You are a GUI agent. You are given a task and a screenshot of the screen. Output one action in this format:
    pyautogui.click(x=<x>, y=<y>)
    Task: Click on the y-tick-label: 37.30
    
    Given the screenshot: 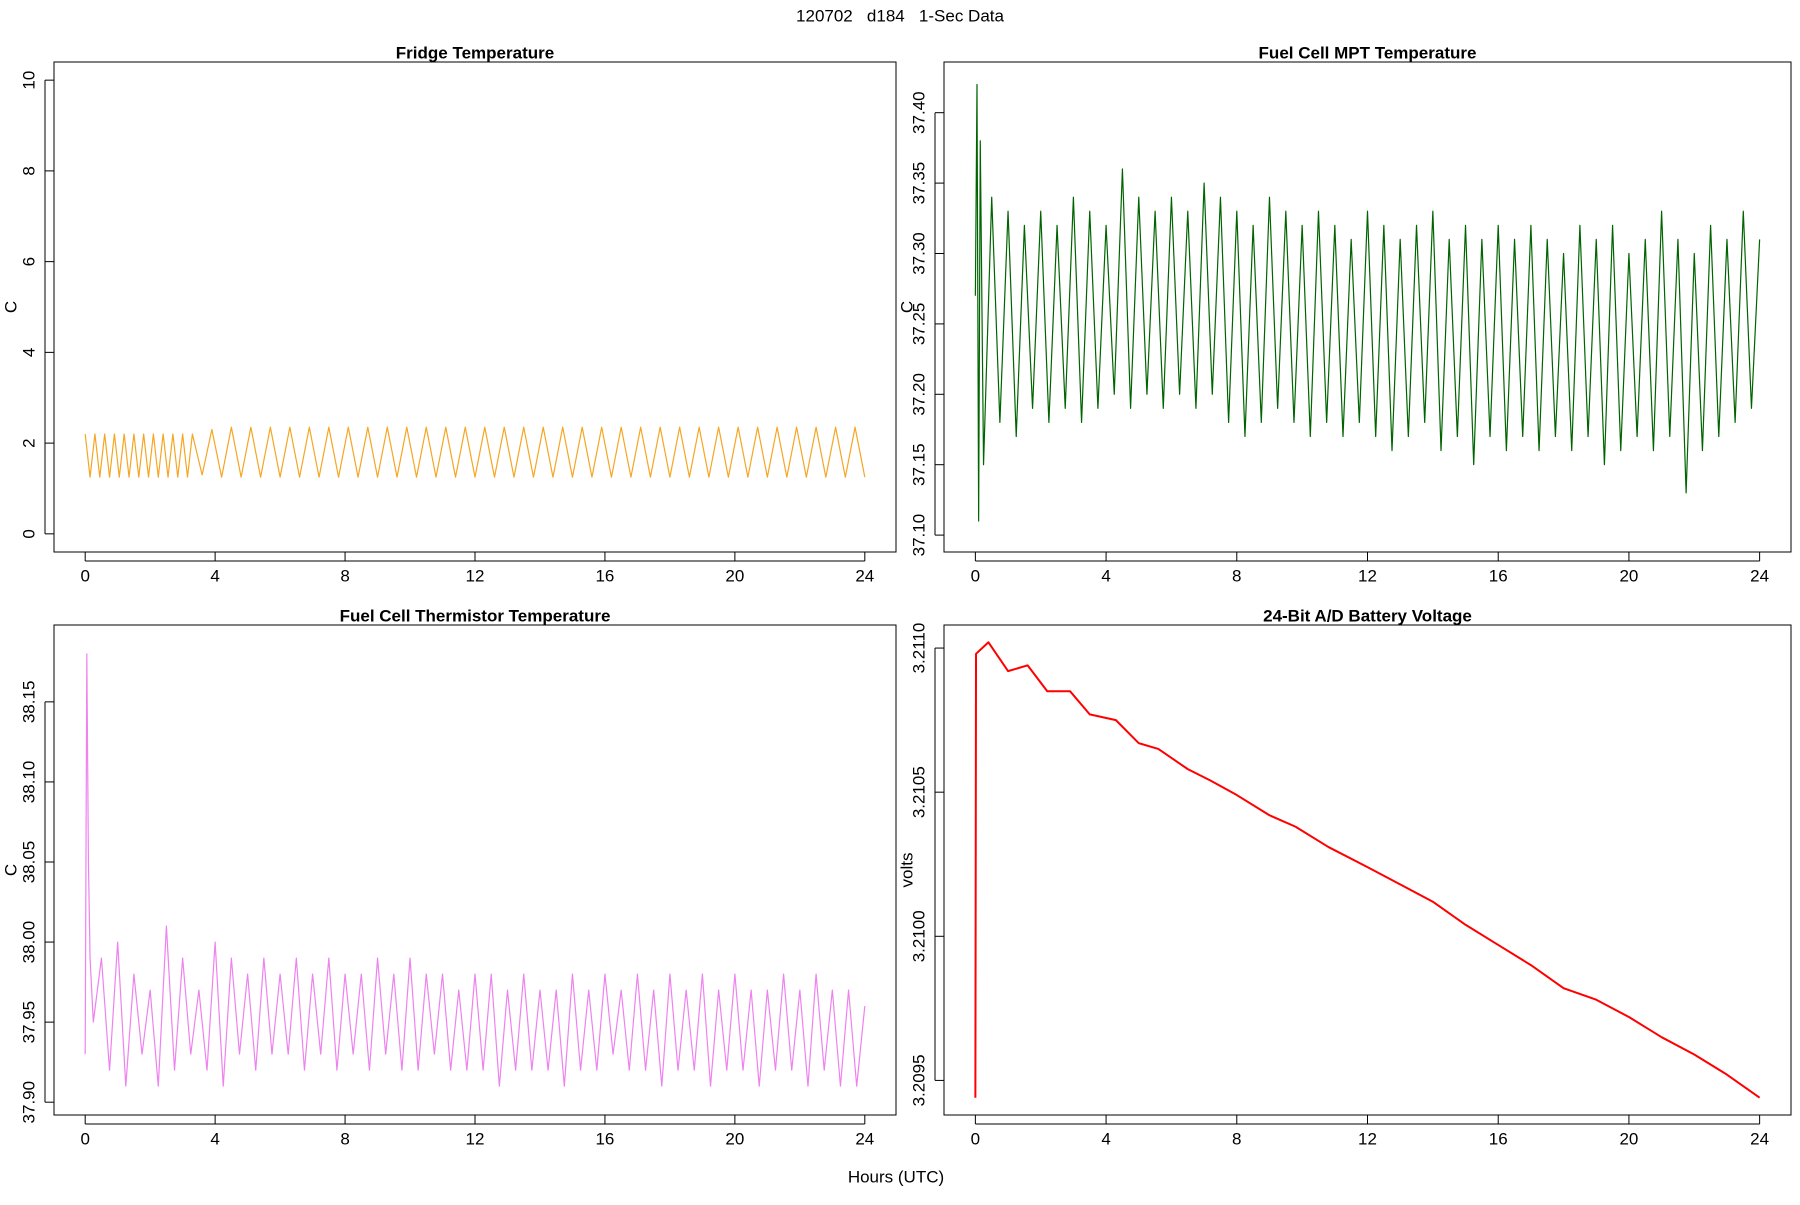 What is the action you would take?
    pyautogui.click(x=918, y=253)
    